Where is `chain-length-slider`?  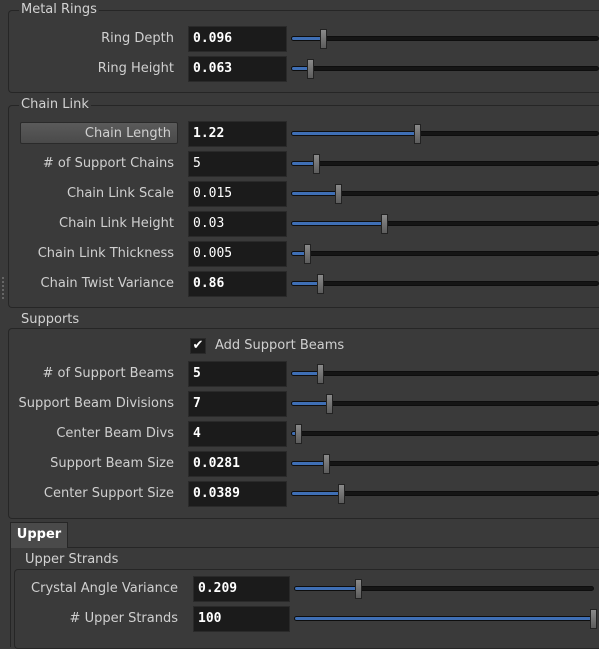 chain-length-slider is located at coordinates (445, 134).